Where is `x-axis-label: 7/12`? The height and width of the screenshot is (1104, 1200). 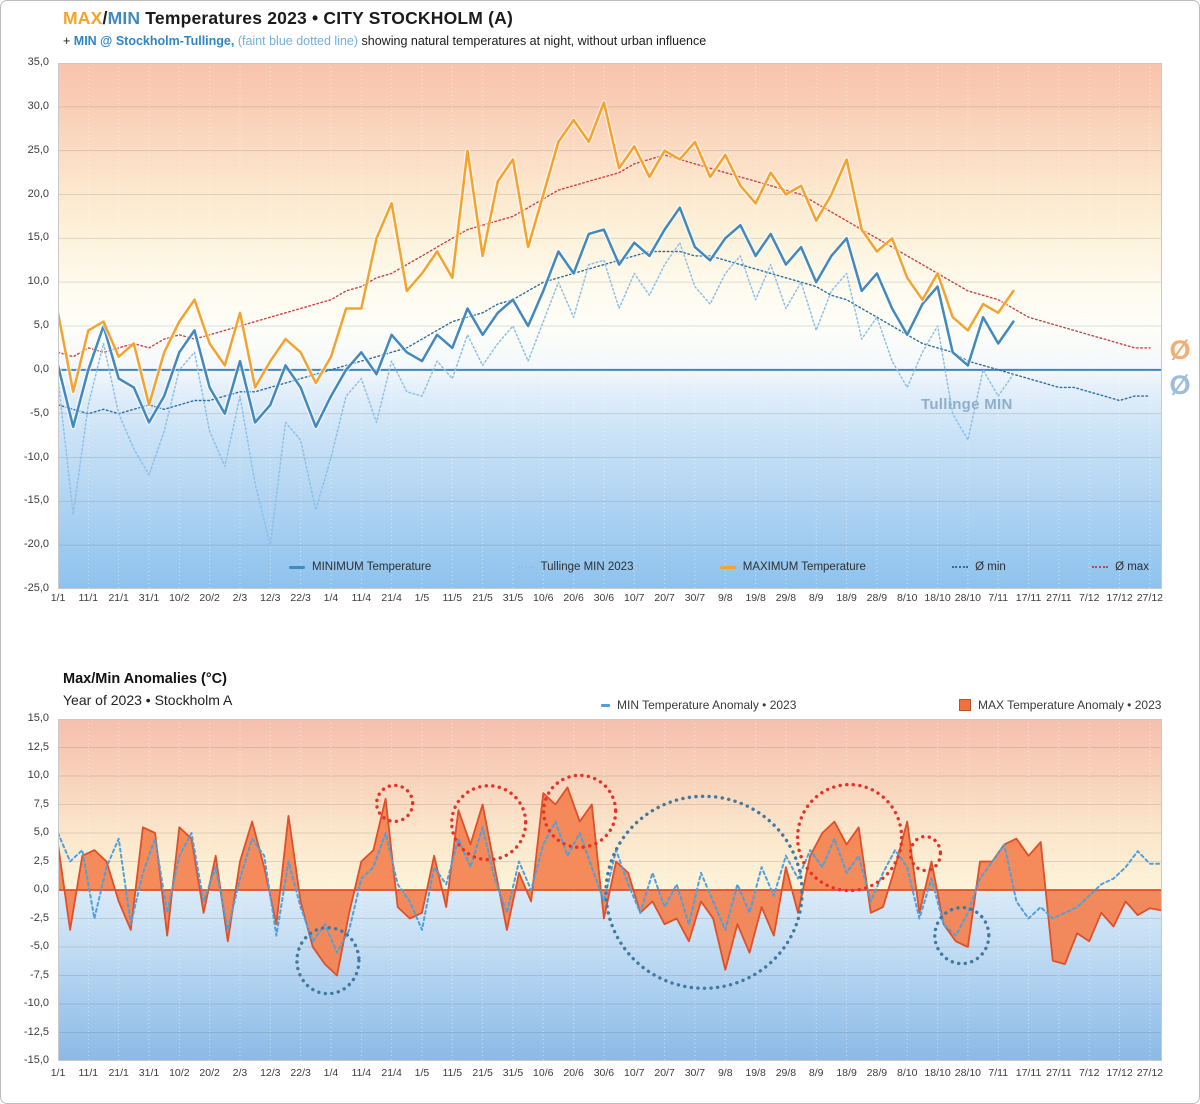
x-axis-label: 7/12 is located at coordinates (1089, 598).